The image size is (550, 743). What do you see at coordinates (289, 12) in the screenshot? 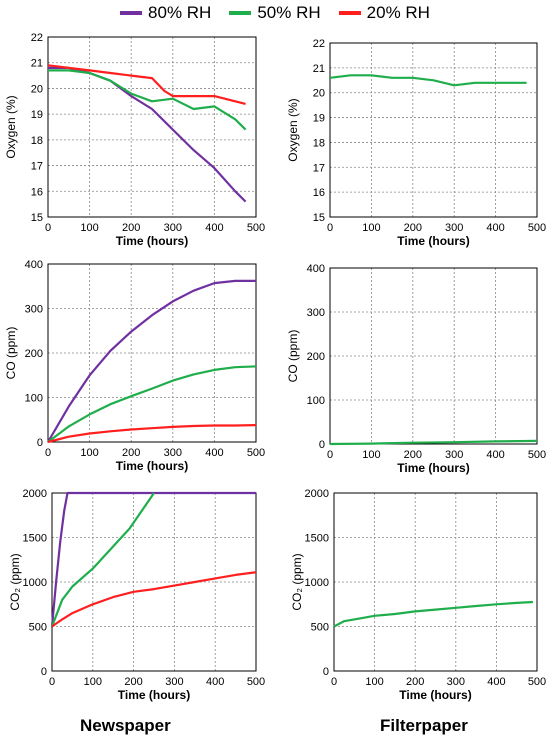
I see `legend-label-50: 50% RH` at bounding box center [289, 12].